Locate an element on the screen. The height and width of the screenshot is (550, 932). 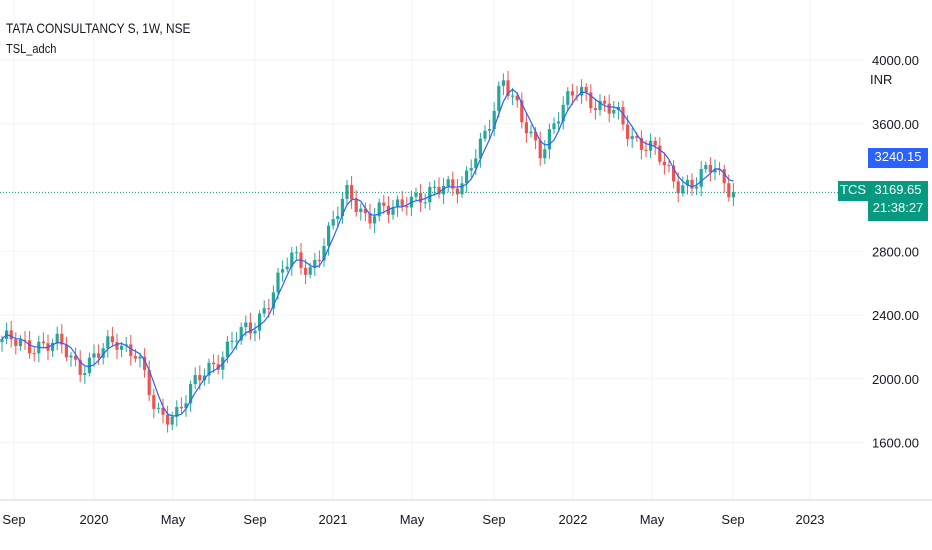
last-price-tag: 3169.65 21:38:27 is located at coordinates (898, 201).